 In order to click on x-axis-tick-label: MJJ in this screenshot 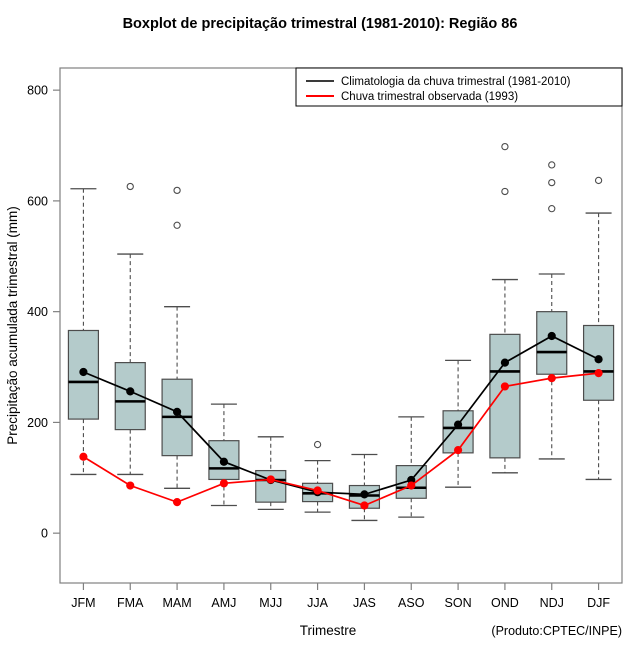, I will do `click(270, 603)`.